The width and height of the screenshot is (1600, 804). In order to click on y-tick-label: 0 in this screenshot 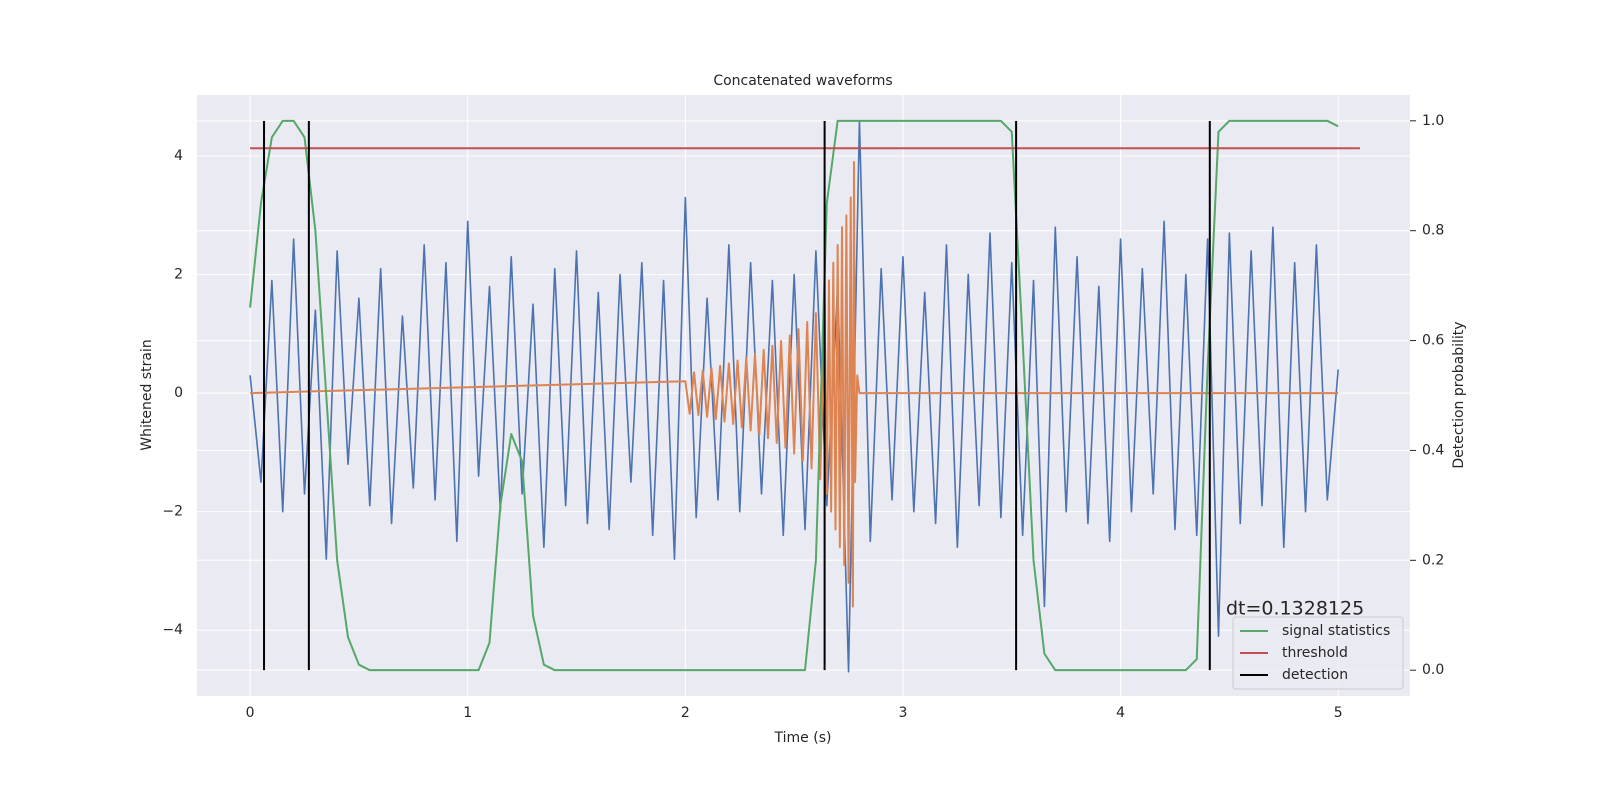, I will do `click(178, 393)`.